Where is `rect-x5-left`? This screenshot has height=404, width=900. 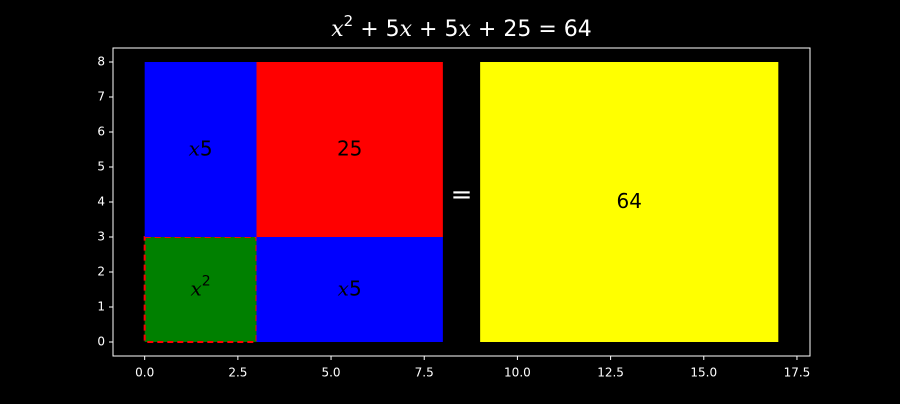
rect-x5-left is located at coordinates (200, 149).